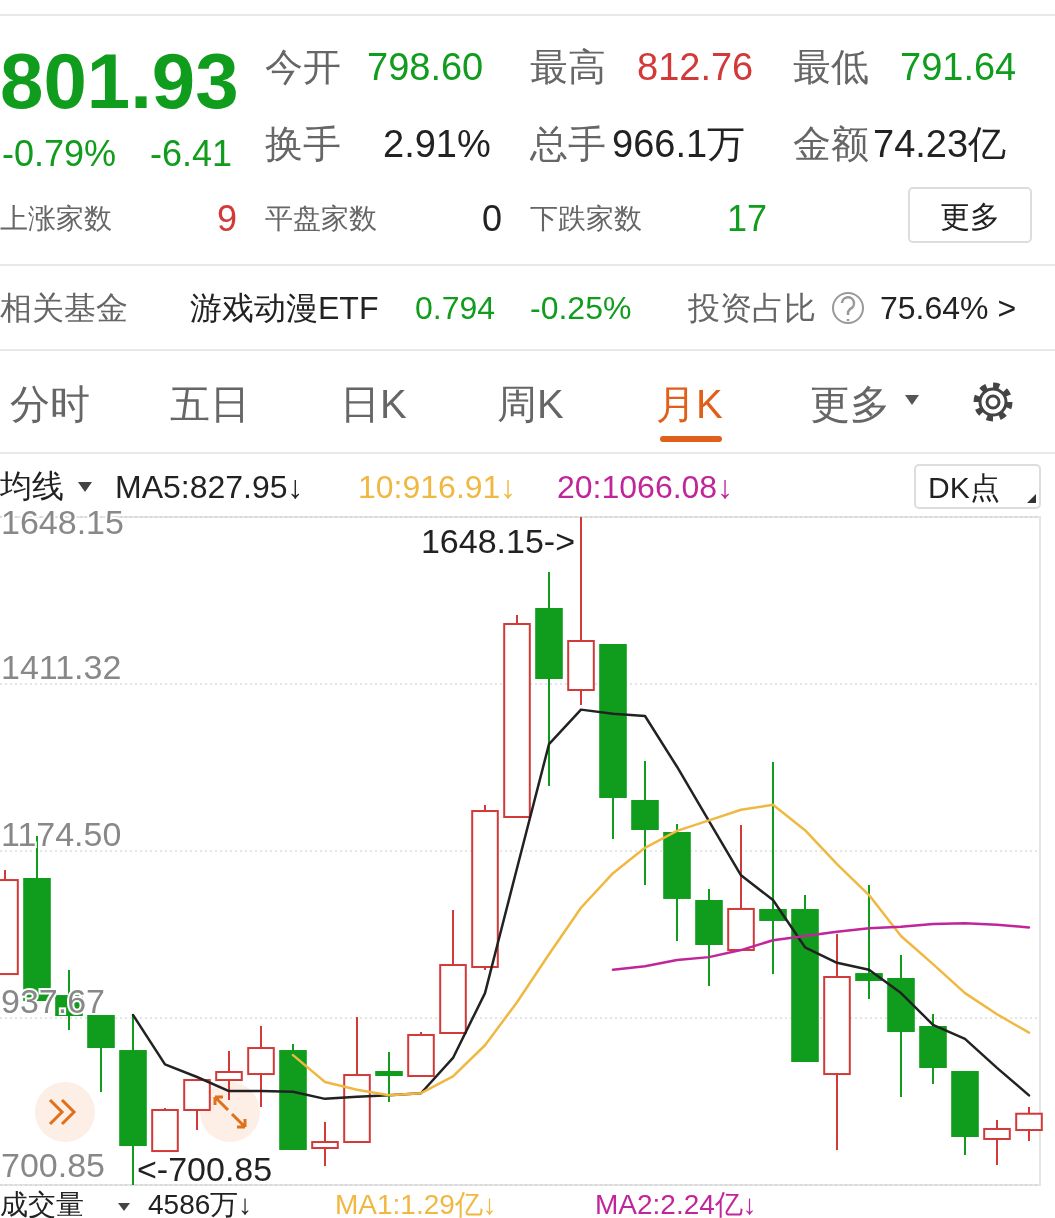 The width and height of the screenshot is (1055, 1218). I want to click on text: 相关基金, so click(64, 308).